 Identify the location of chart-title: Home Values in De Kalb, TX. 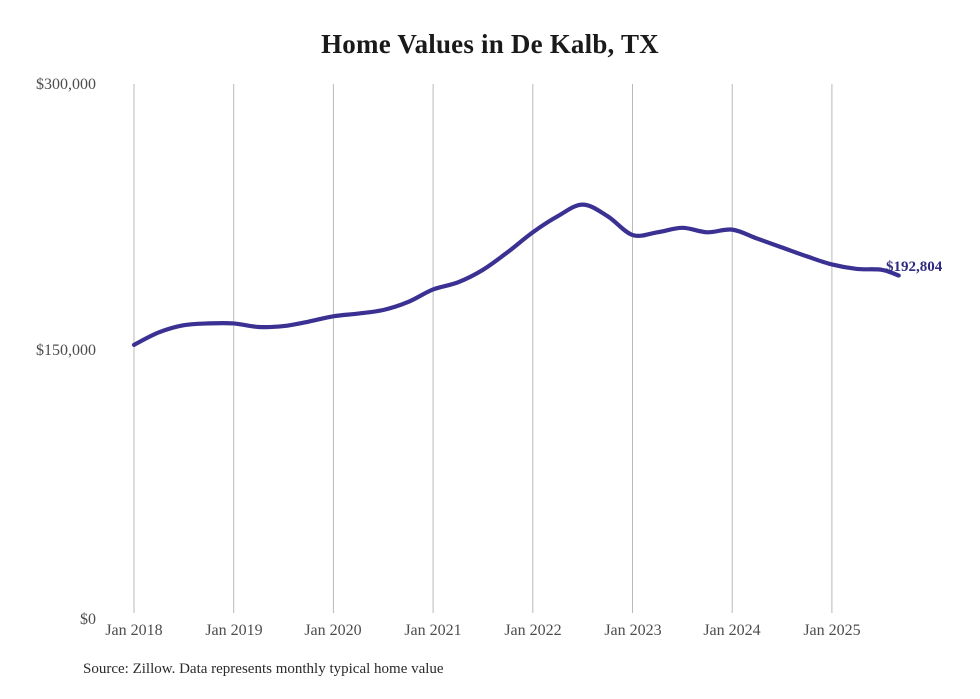
(490, 44).